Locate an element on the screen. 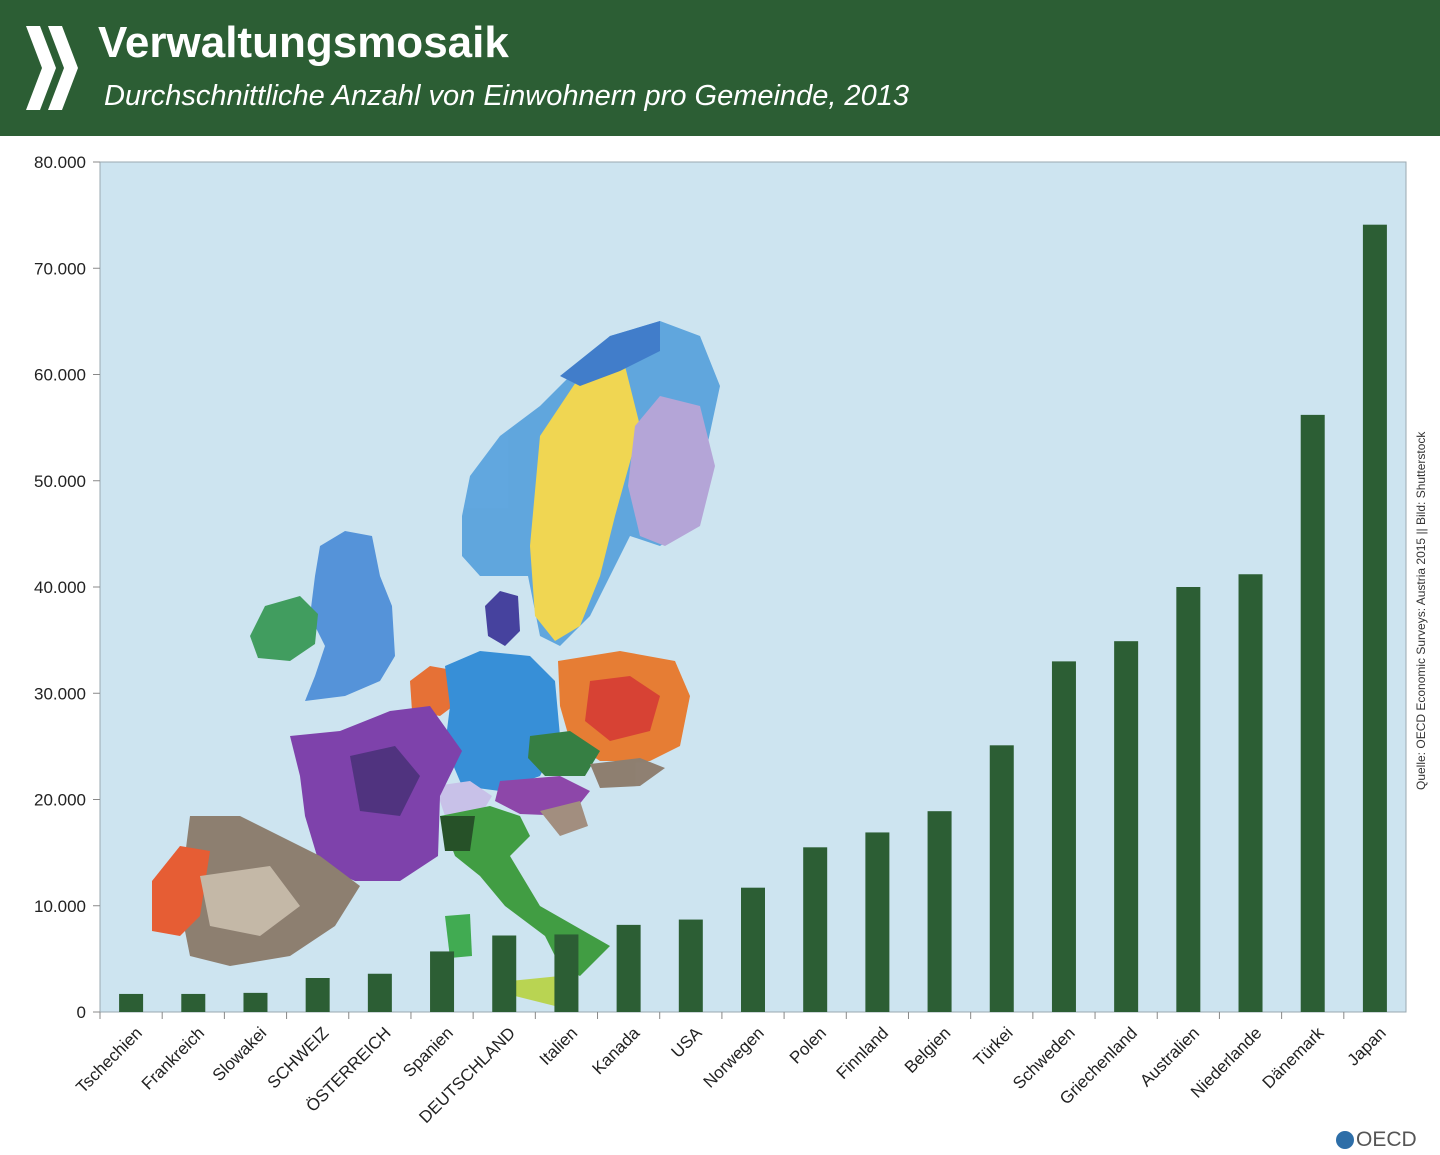 This screenshot has height=1155, width=1440. y-tick-label: 70.000 is located at coordinates (60, 268).